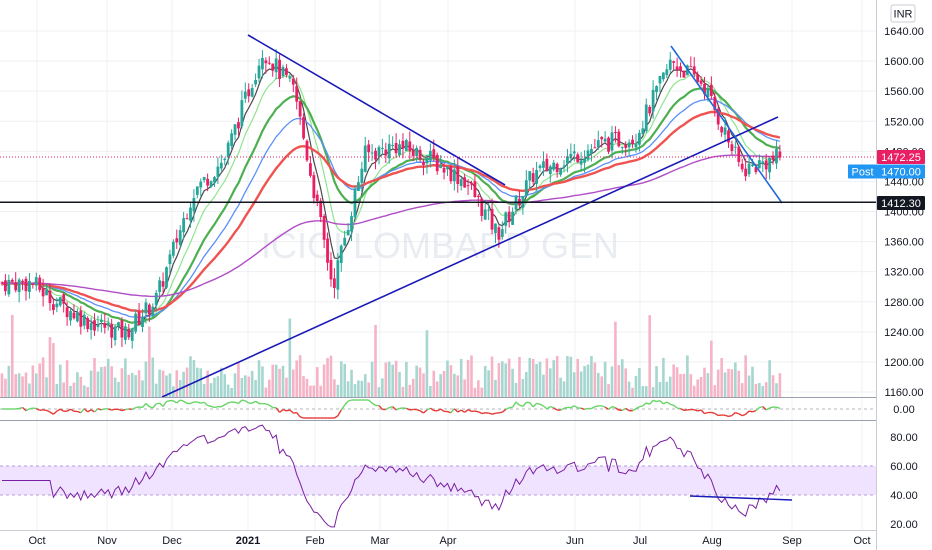 This screenshot has height=550, width=932. Describe the element at coordinates (440, 245) in the screenshot. I see `symbol-watermark: ICICI LOMBARD GEN` at that location.